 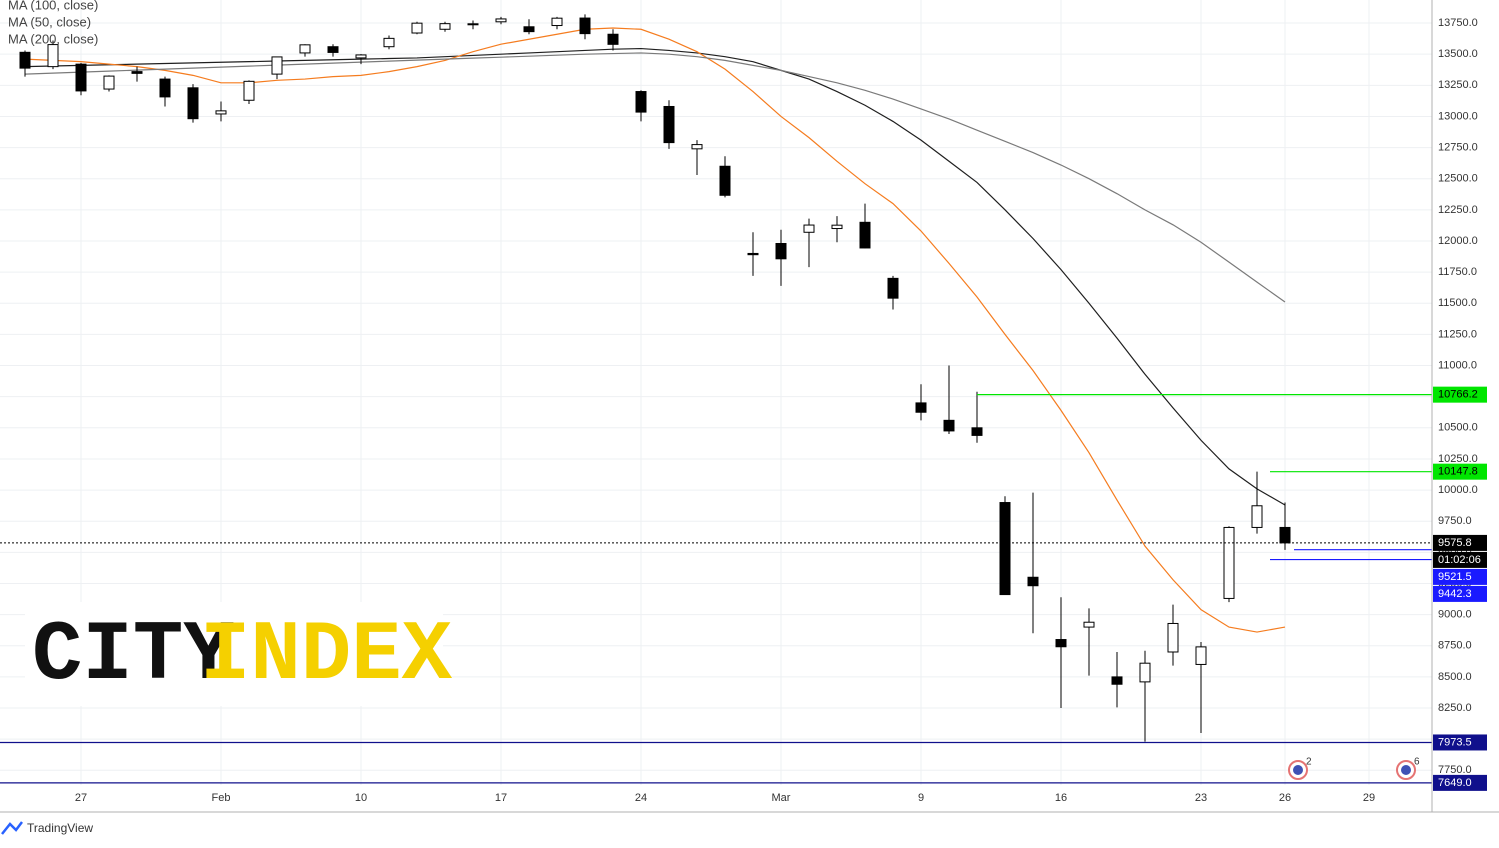 I want to click on watermark-box, so click(x=234, y=654).